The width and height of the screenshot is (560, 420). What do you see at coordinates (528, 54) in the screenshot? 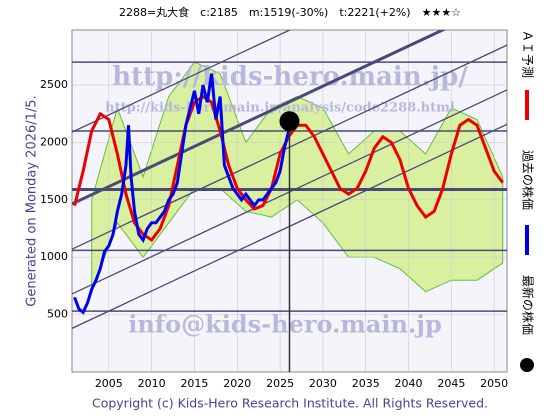
I see `legend-label: ＡＩ予測` at bounding box center [528, 54].